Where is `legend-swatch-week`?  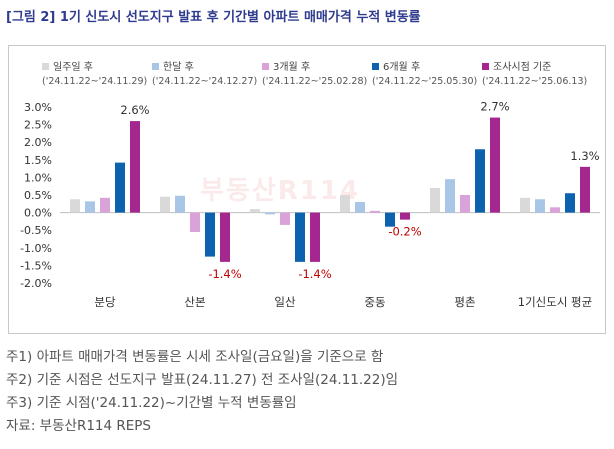
legend-swatch-week is located at coordinates (45, 66).